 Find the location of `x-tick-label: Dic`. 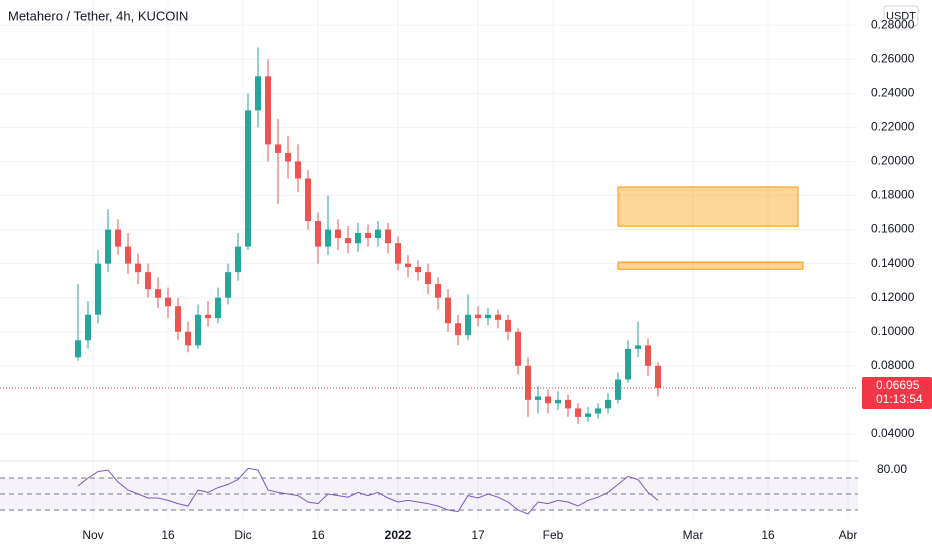

x-tick-label: Dic is located at coordinates (242, 535).